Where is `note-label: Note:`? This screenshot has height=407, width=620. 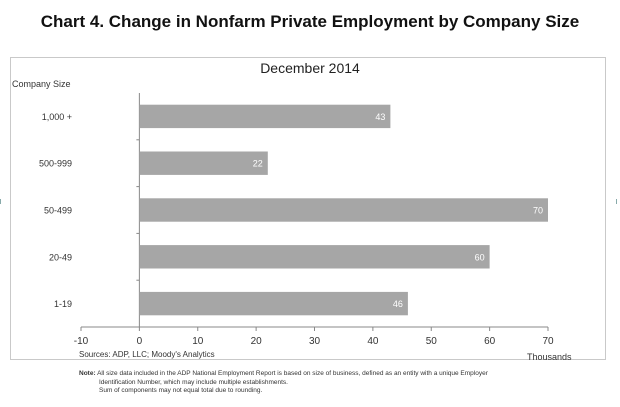 note-label: Note: is located at coordinates (87, 373).